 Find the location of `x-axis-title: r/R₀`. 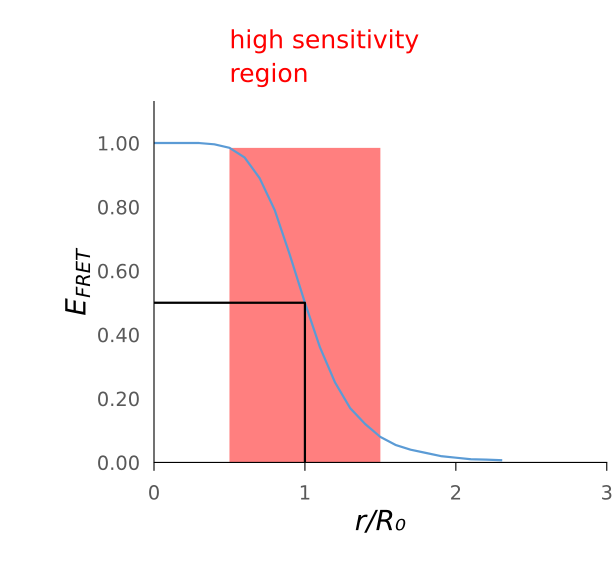

x-axis-title: r/R₀ is located at coordinates (381, 521).